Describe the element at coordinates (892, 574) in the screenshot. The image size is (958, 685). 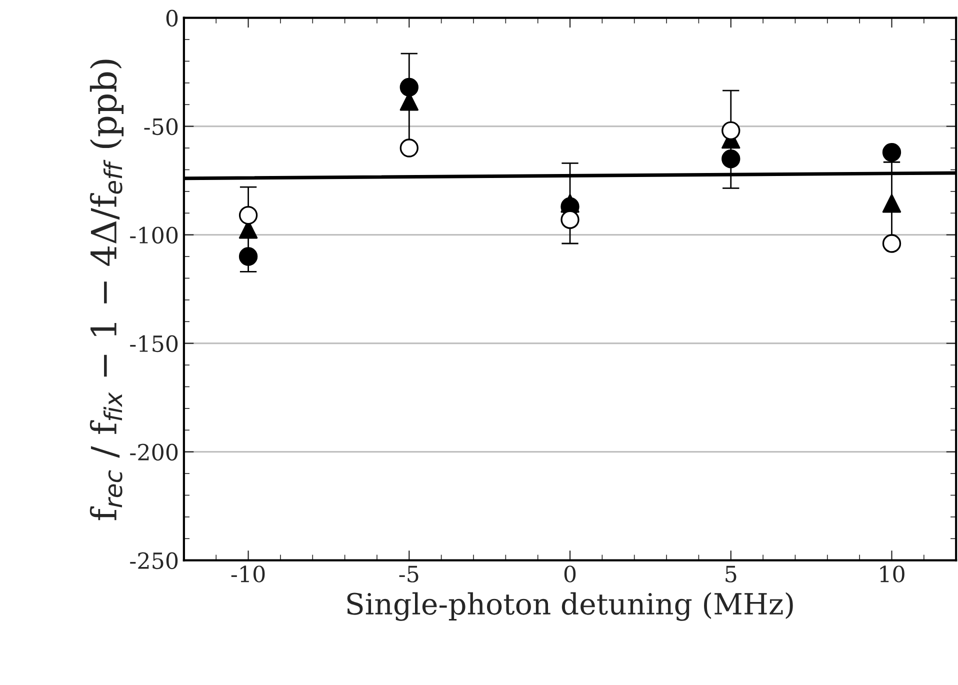
I see `x-tick-label: 10` at that location.